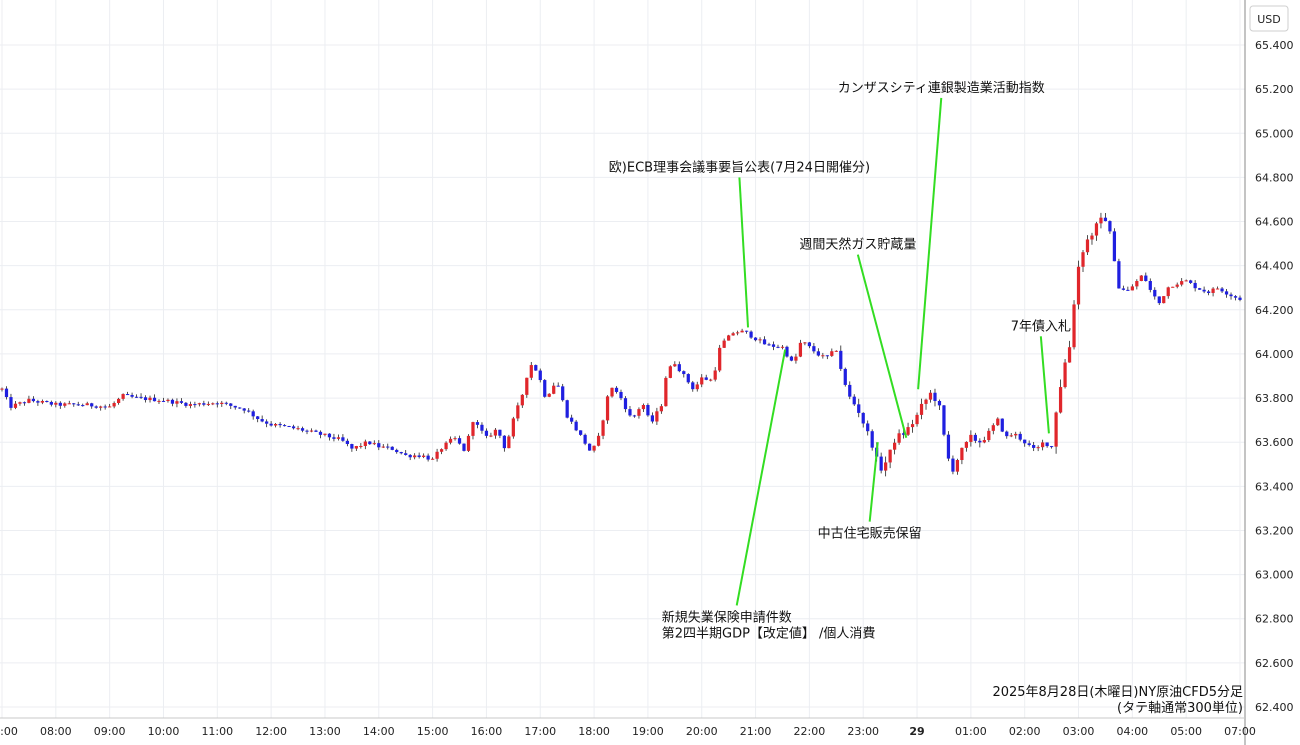 This screenshot has width=1300, height=745. I want to click on x-tick-label: 10:00, so click(164, 731).